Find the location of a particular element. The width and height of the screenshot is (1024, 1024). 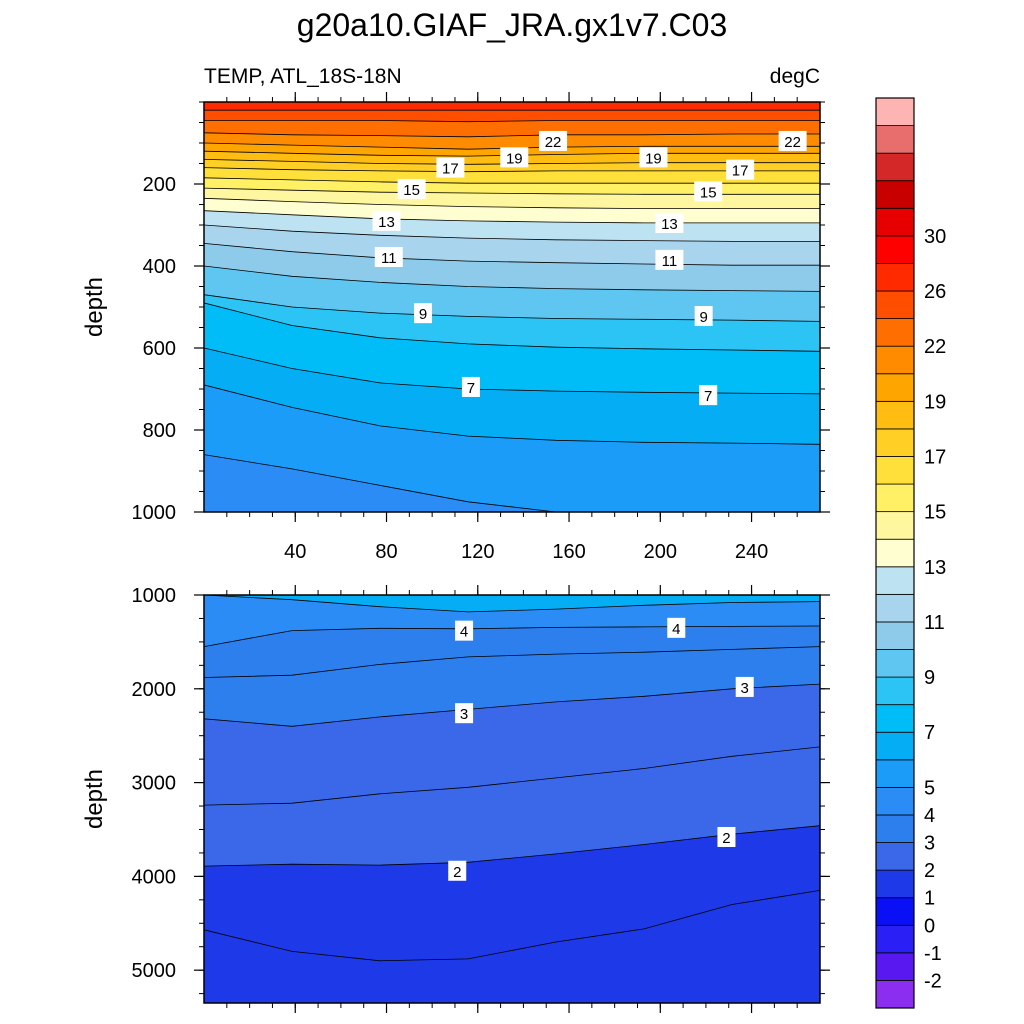

y-tick-label: 4000 is located at coordinates (154, 877).